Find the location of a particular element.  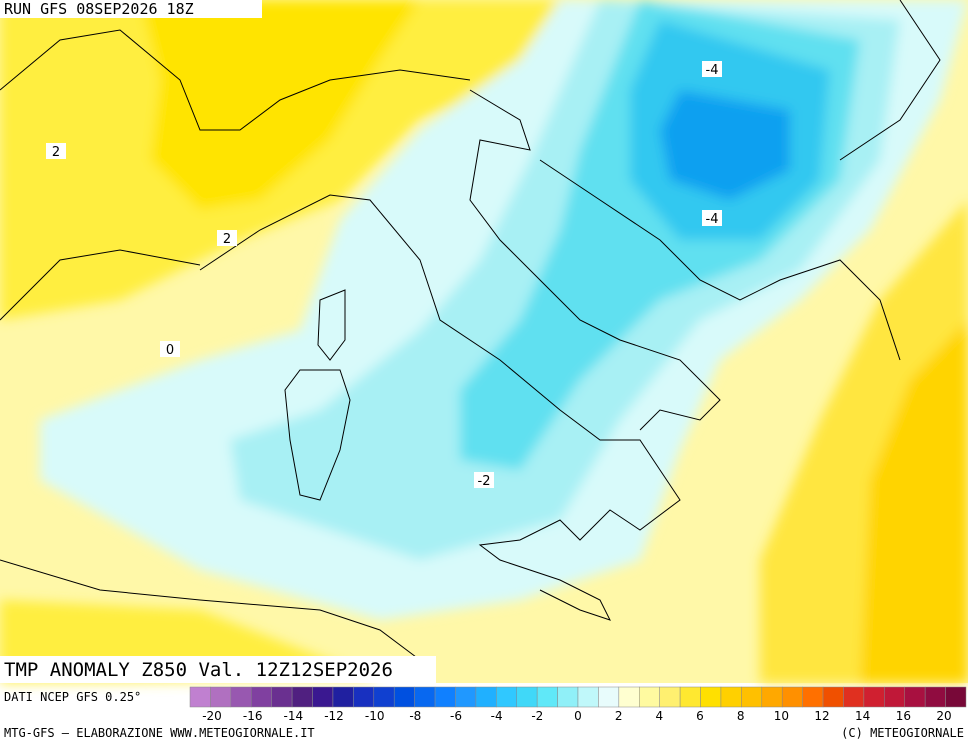

colorbar-label: 8 is located at coordinates (741, 716).